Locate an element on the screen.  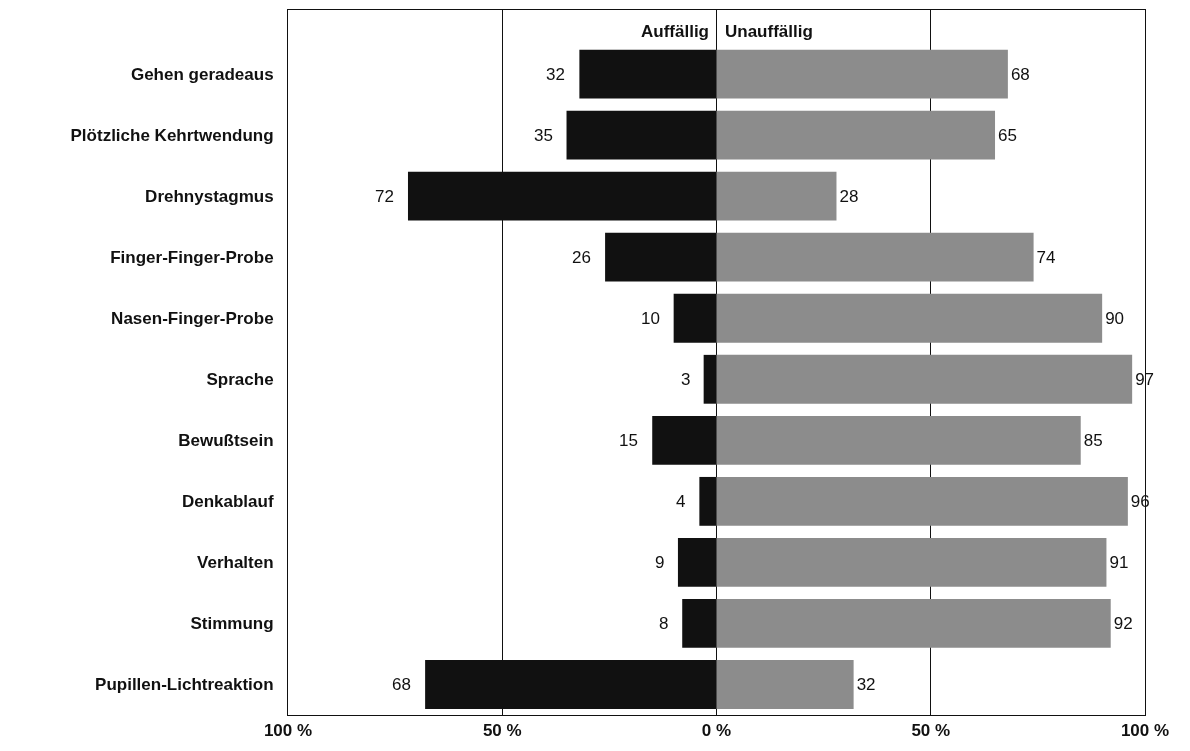
series-label: Unauffällig is located at coordinates (769, 31).